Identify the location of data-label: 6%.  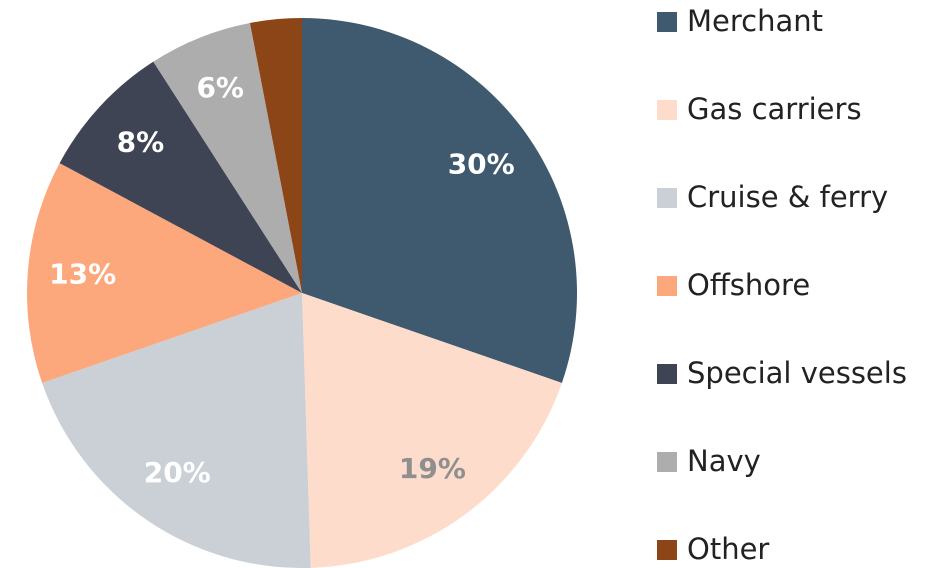
(220, 87).